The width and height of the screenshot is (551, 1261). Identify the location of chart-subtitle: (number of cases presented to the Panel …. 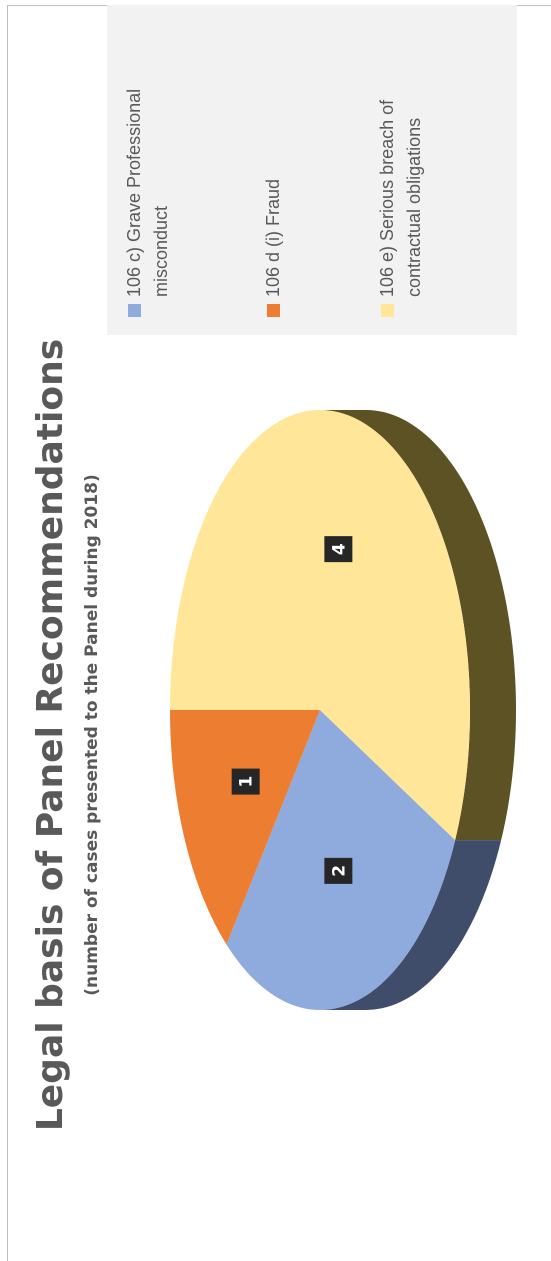
(92, 735).